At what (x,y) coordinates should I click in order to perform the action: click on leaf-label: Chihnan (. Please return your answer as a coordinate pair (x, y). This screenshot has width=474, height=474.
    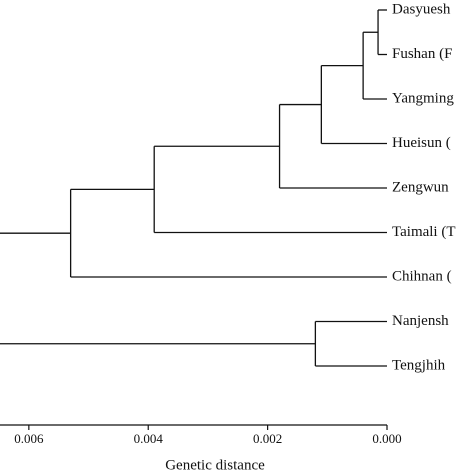
    Looking at the image, I should click on (422, 276).